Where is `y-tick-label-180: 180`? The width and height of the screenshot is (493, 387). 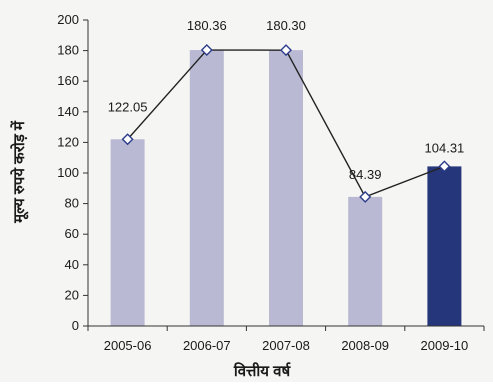 y-tick-label-180: 180 is located at coordinates (68, 50).